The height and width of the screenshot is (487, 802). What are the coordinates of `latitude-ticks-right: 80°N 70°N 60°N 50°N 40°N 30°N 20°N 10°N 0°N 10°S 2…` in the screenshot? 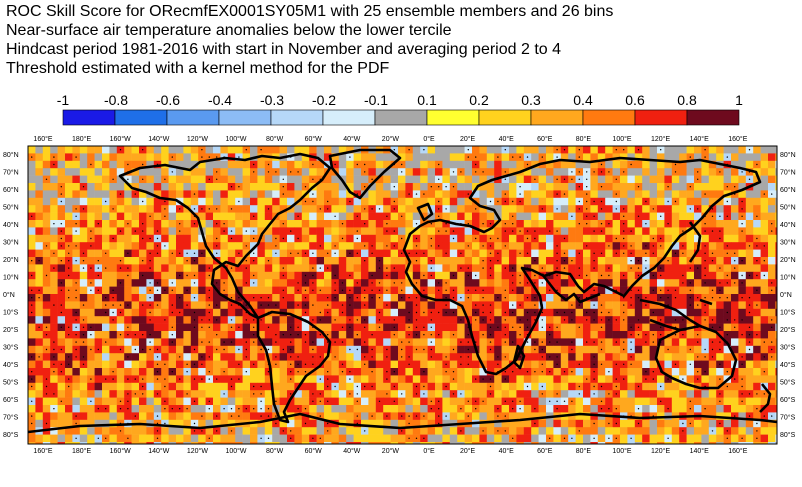 It's located at (788, 295).